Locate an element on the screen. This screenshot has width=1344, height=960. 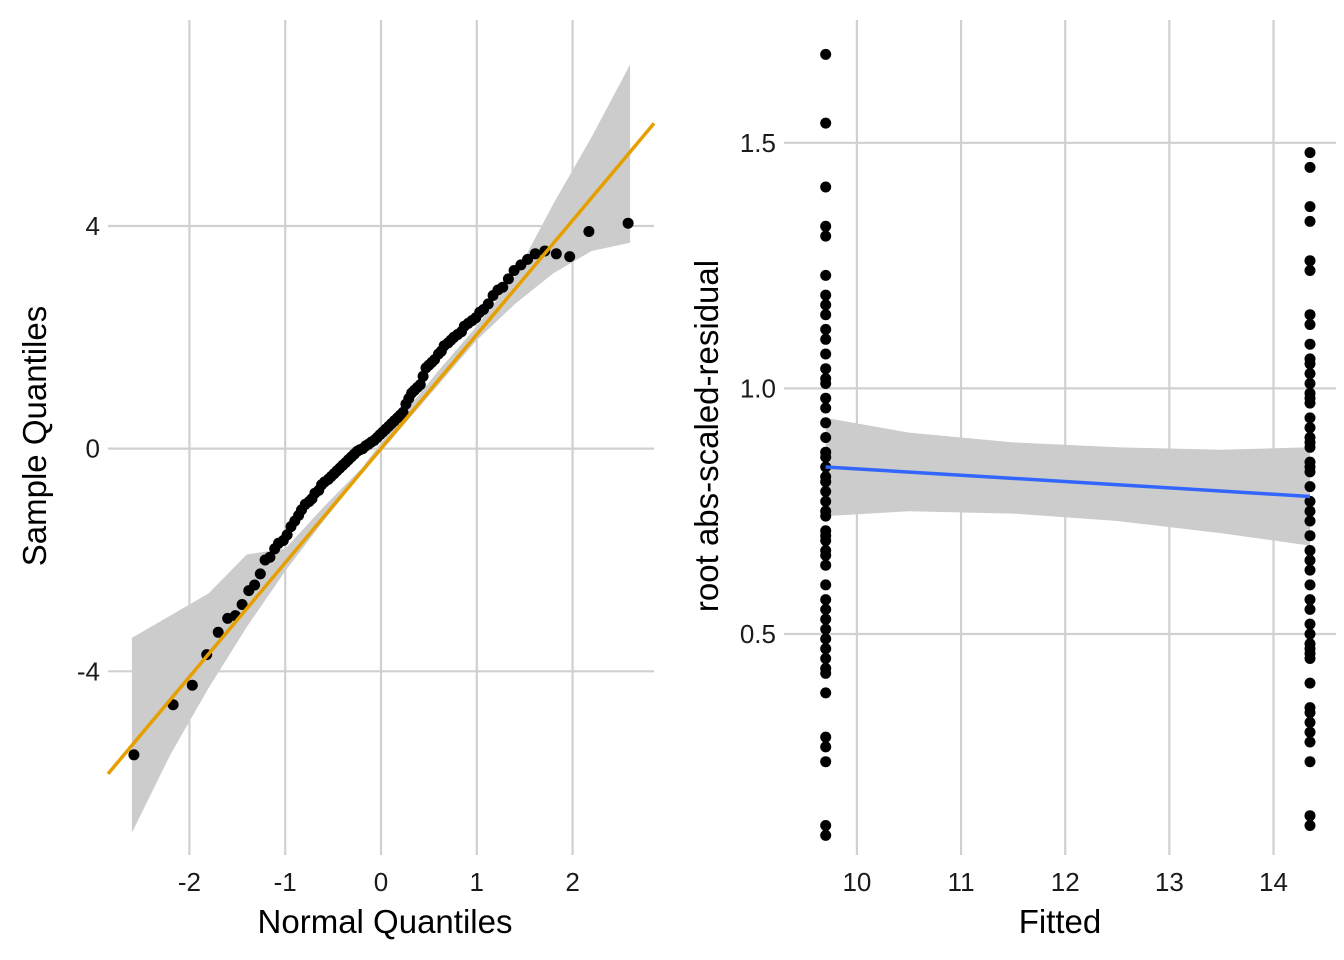
sl-y-tick-labels: 0.5 1.0 1.5 is located at coordinates (758, 388).